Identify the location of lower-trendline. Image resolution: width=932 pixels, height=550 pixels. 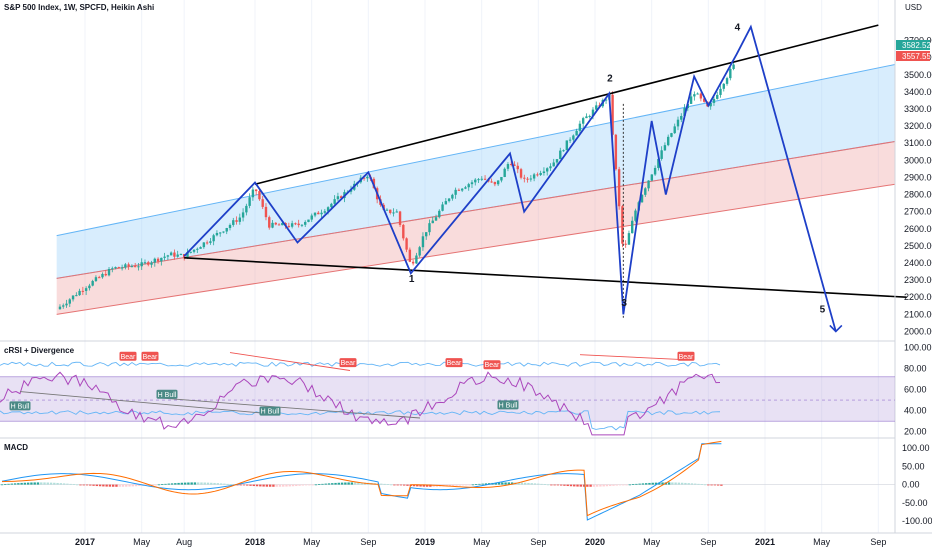
(545, 278).